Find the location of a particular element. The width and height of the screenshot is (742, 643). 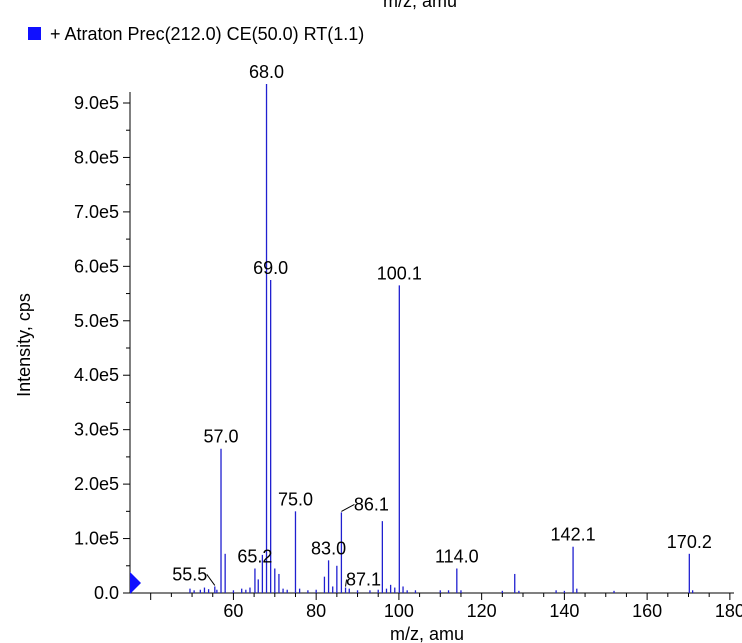

y-tick-label: 6.0e5 is located at coordinates (96, 266).